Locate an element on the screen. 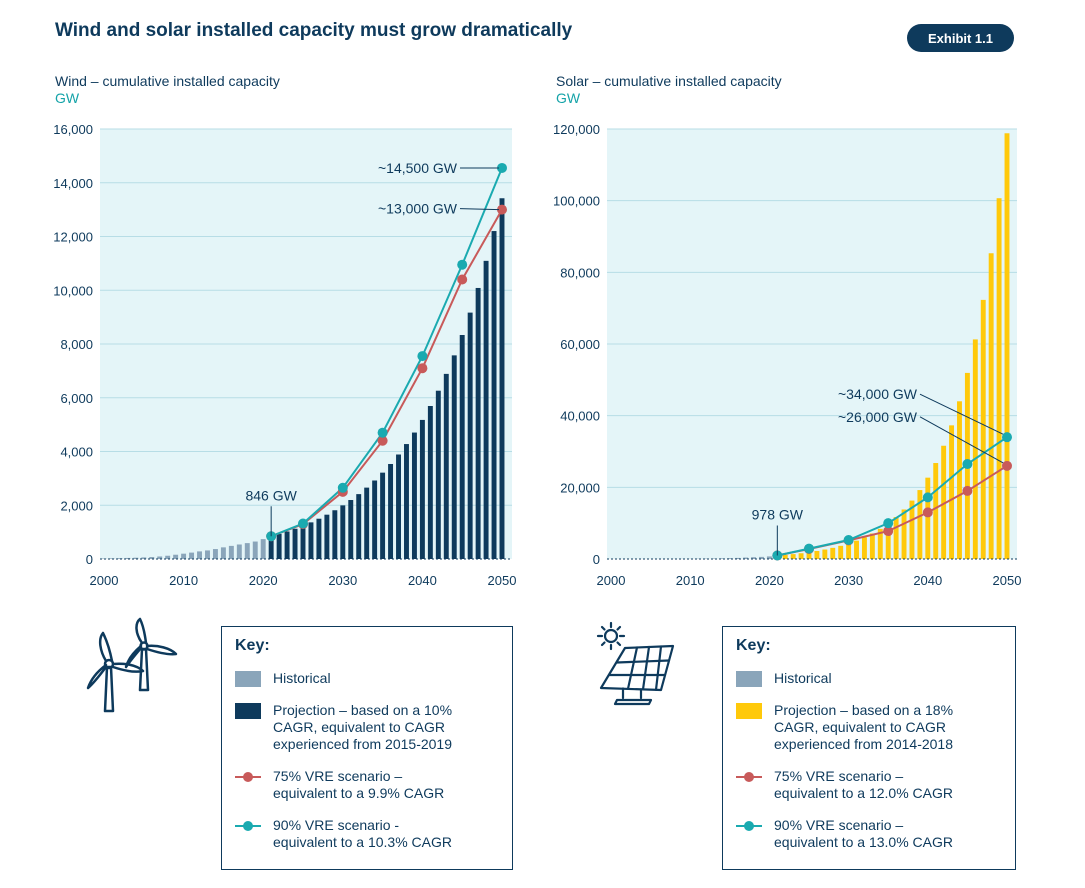  solar-x-tick-label: 2010 is located at coordinates (690, 580).